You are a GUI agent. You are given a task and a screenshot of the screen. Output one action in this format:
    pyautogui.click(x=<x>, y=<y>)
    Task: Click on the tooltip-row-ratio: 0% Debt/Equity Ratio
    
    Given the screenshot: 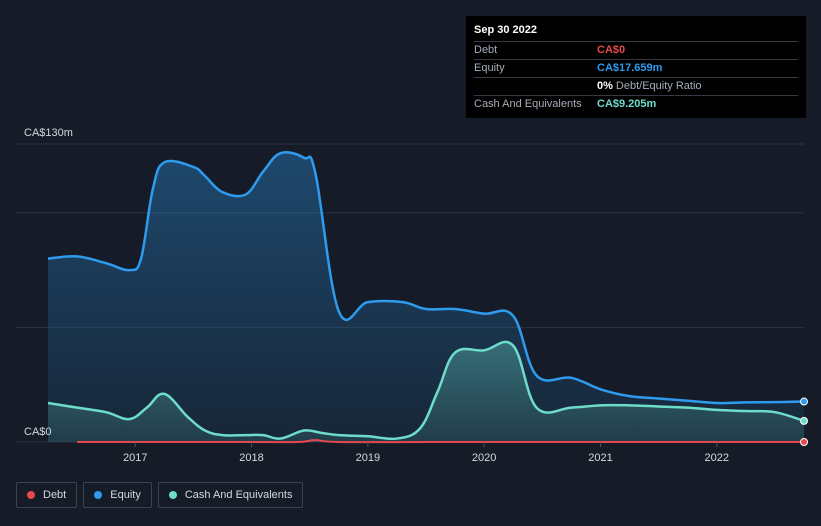 What is the action you would take?
    pyautogui.click(x=636, y=86)
    